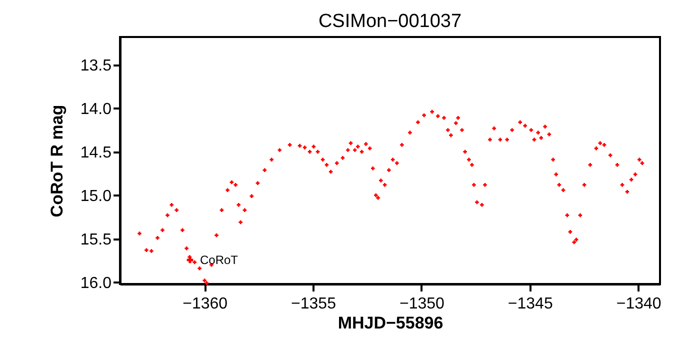 The width and height of the screenshot is (695, 340). What do you see at coordinates (56, 161) in the screenshot?
I see `y-axis-title: CoRoT R mag` at bounding box center [56, 161].